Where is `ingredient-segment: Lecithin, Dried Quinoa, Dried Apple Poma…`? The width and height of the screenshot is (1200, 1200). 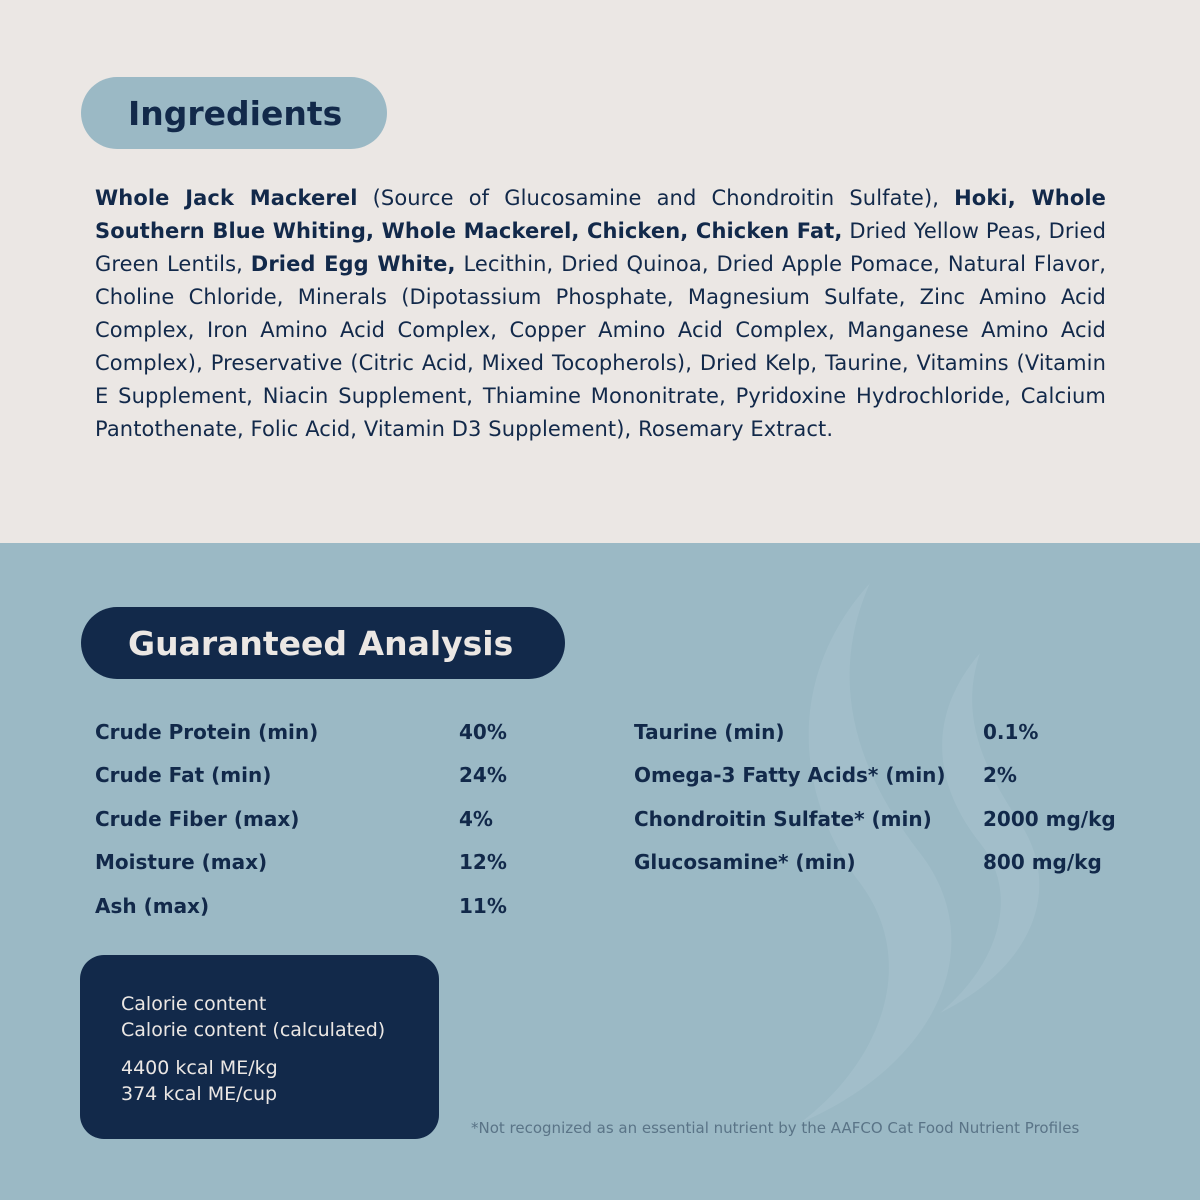 ingredient-segment: Lecithin, Dried Quinoa, Dried Apple Poma… is located at coordinates (600, 346).